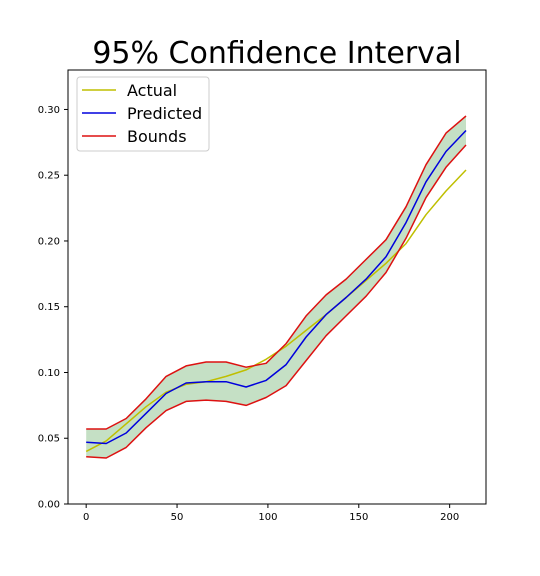 Image resolution: width=540 pixels, height=576 pixels. Describe the element at coordinates (449, 517) in the screenshot. I see `x-tick-label: 200` at that location.